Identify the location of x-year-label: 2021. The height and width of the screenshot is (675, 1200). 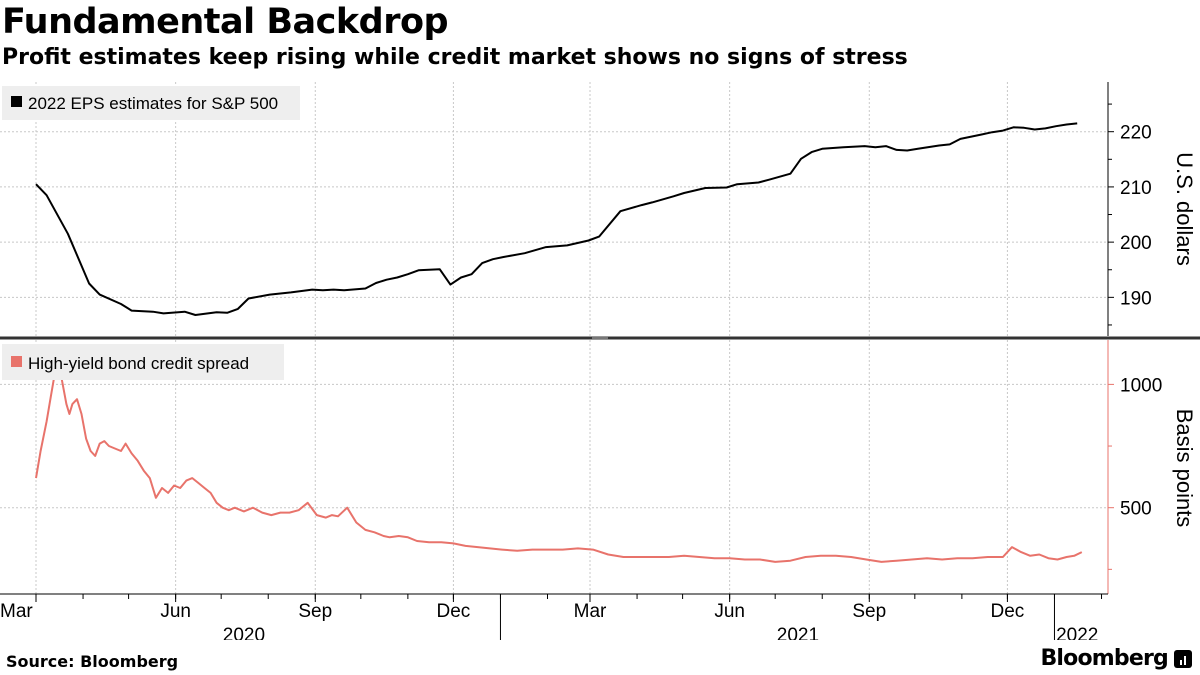
(798, 632).